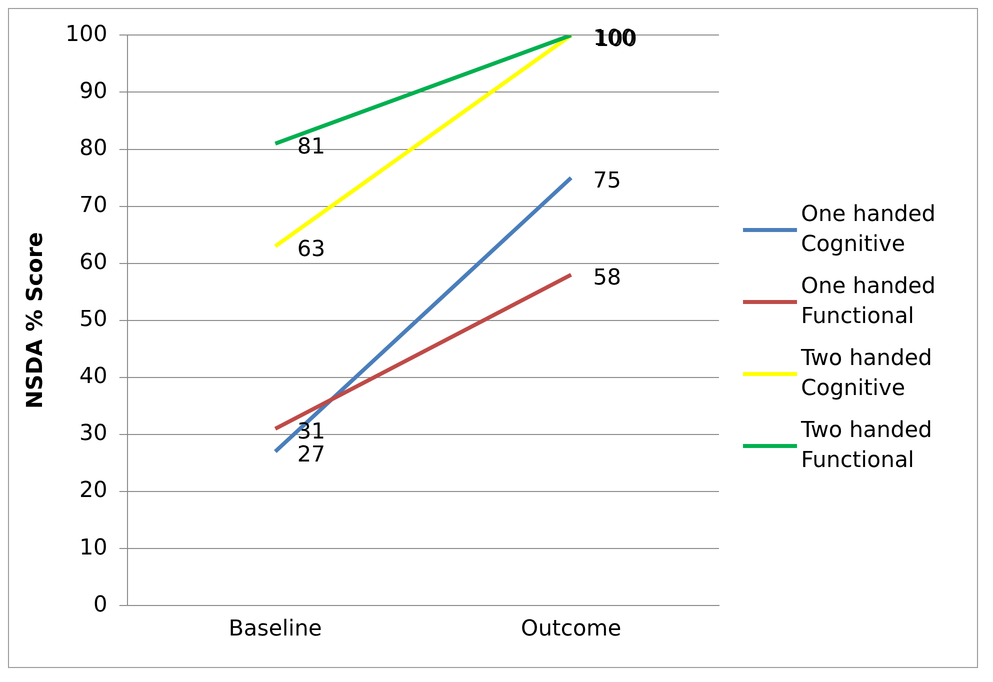 The width and height of the screenshot is (993, 682). Describe the element at coordinates (93, 433) in the screenshot. I see `y-tick-label: 30` at that location.